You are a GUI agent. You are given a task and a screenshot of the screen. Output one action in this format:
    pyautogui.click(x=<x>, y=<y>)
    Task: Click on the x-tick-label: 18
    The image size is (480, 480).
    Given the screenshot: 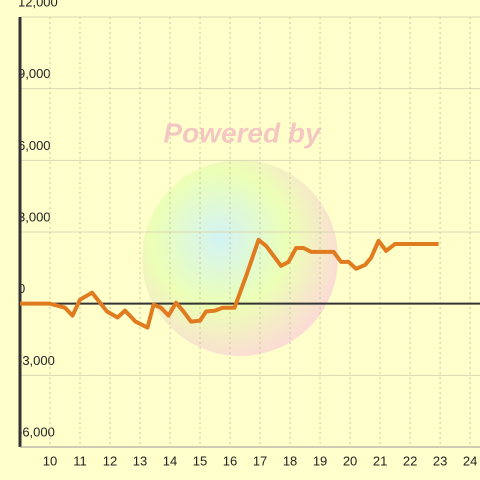 What is the action you would take?
    pyautogui.click(x=290, y=460)
    